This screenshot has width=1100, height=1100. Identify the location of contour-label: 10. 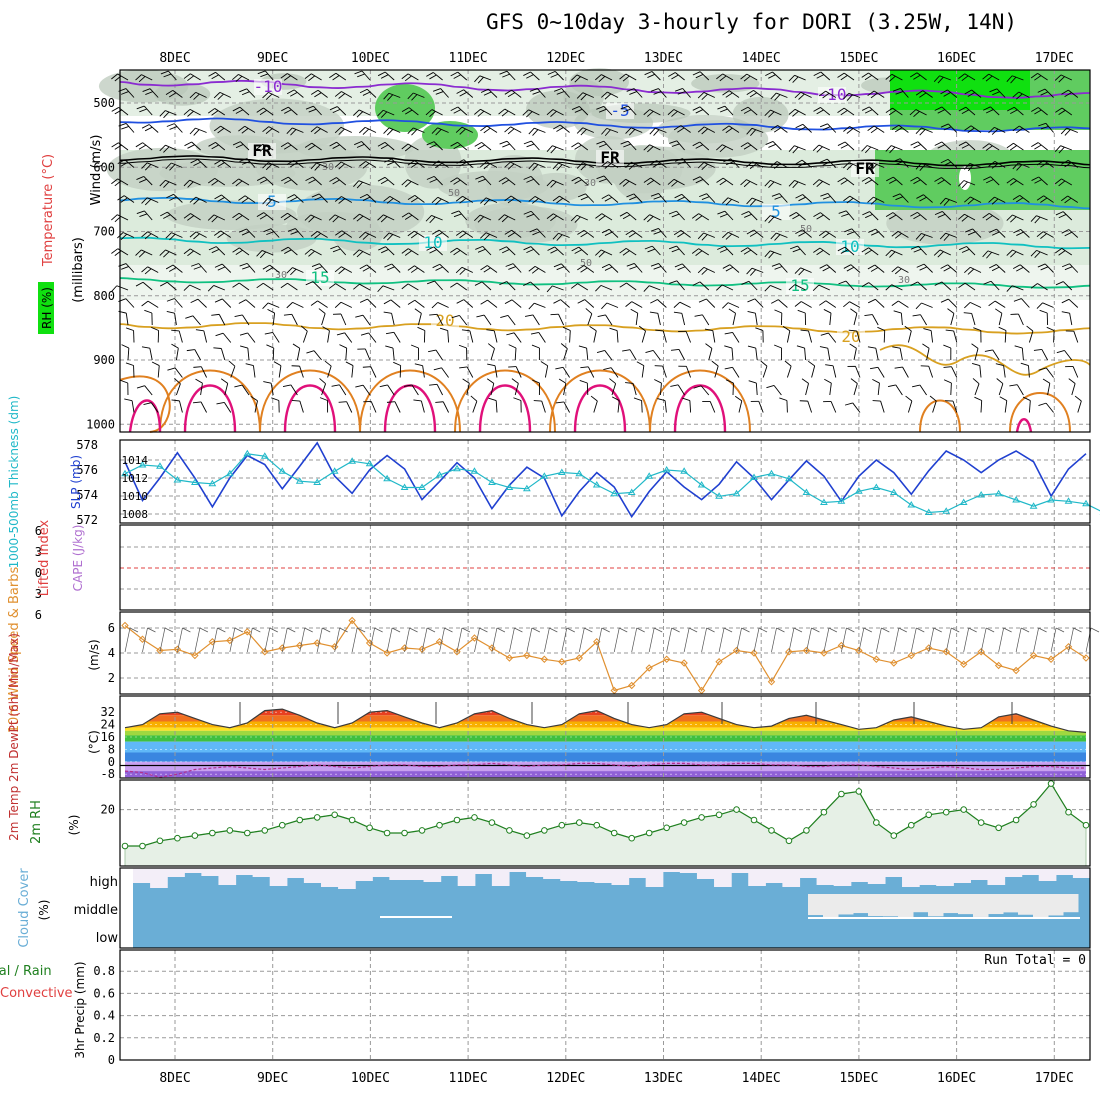
(432, 242).